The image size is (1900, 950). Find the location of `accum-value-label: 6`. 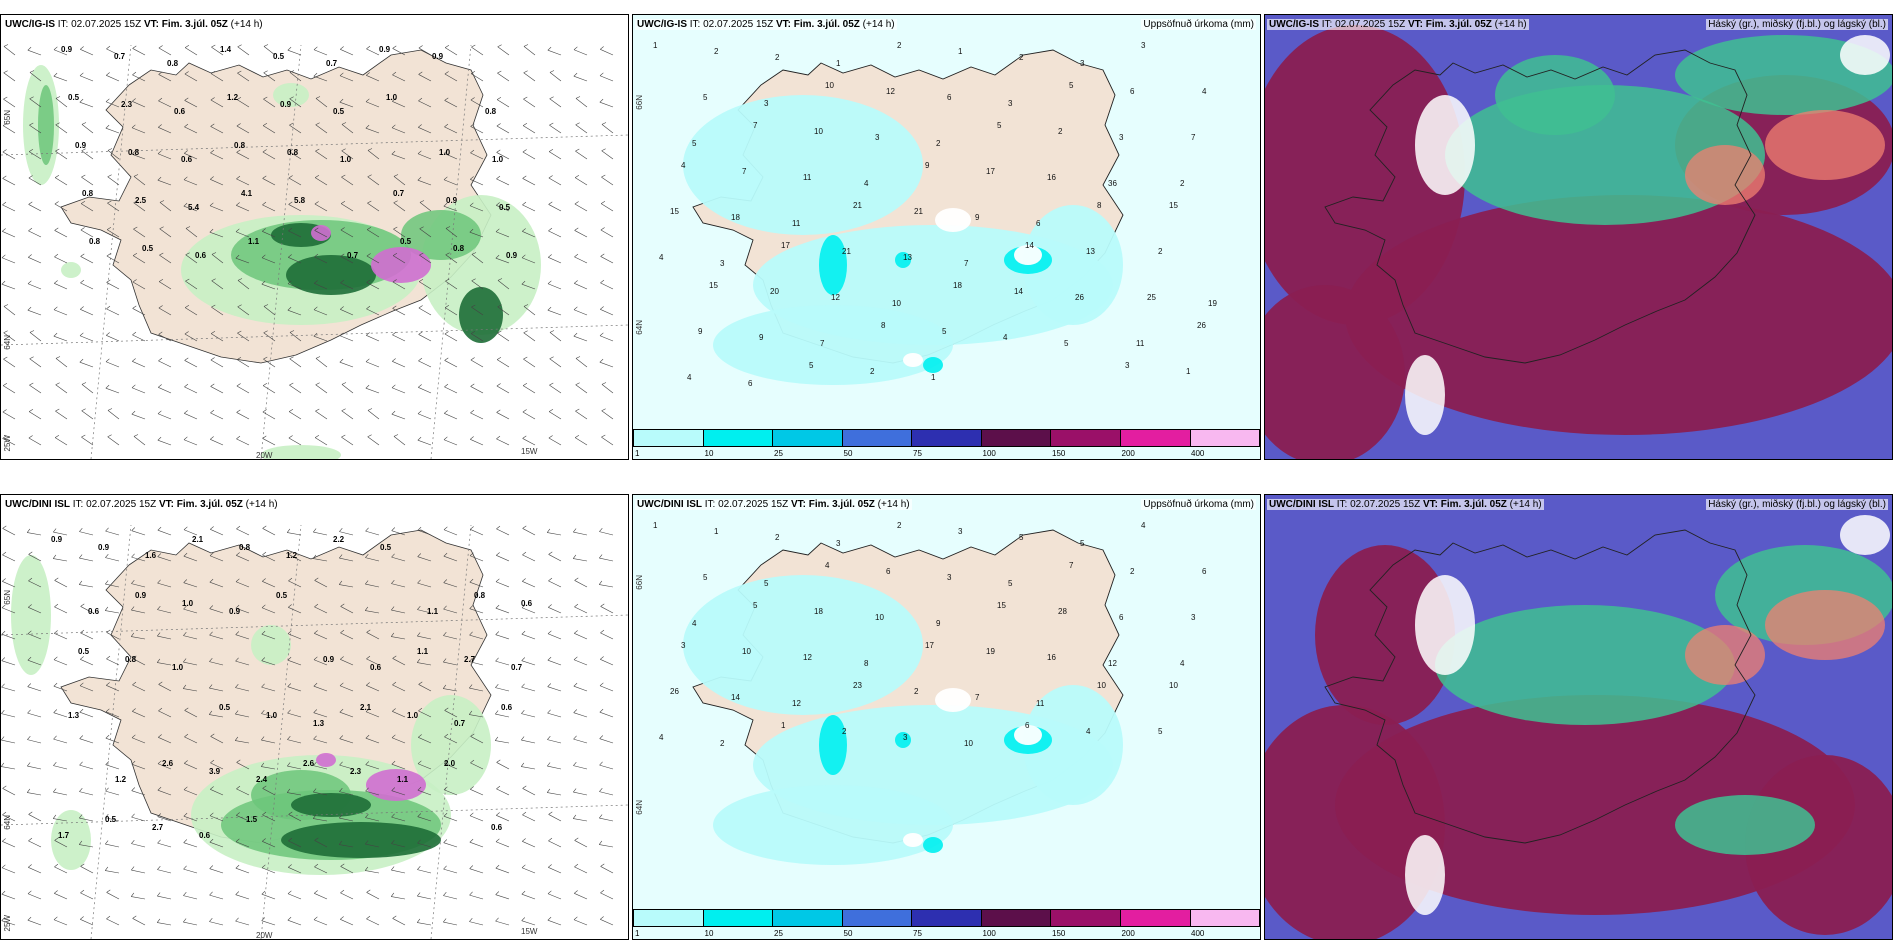

accum-value-label: 6 is located at coordinates (1027, 725).